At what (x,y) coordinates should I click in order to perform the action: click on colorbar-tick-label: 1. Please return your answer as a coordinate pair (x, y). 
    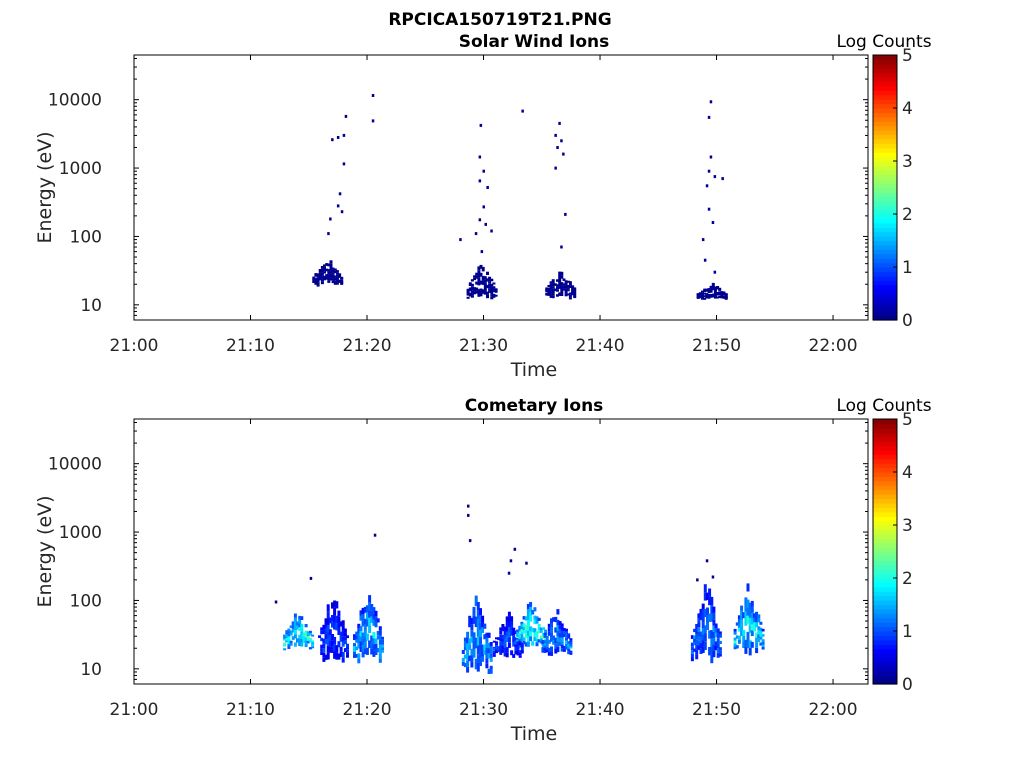
    Looking at the image, I should click on (907, 268).